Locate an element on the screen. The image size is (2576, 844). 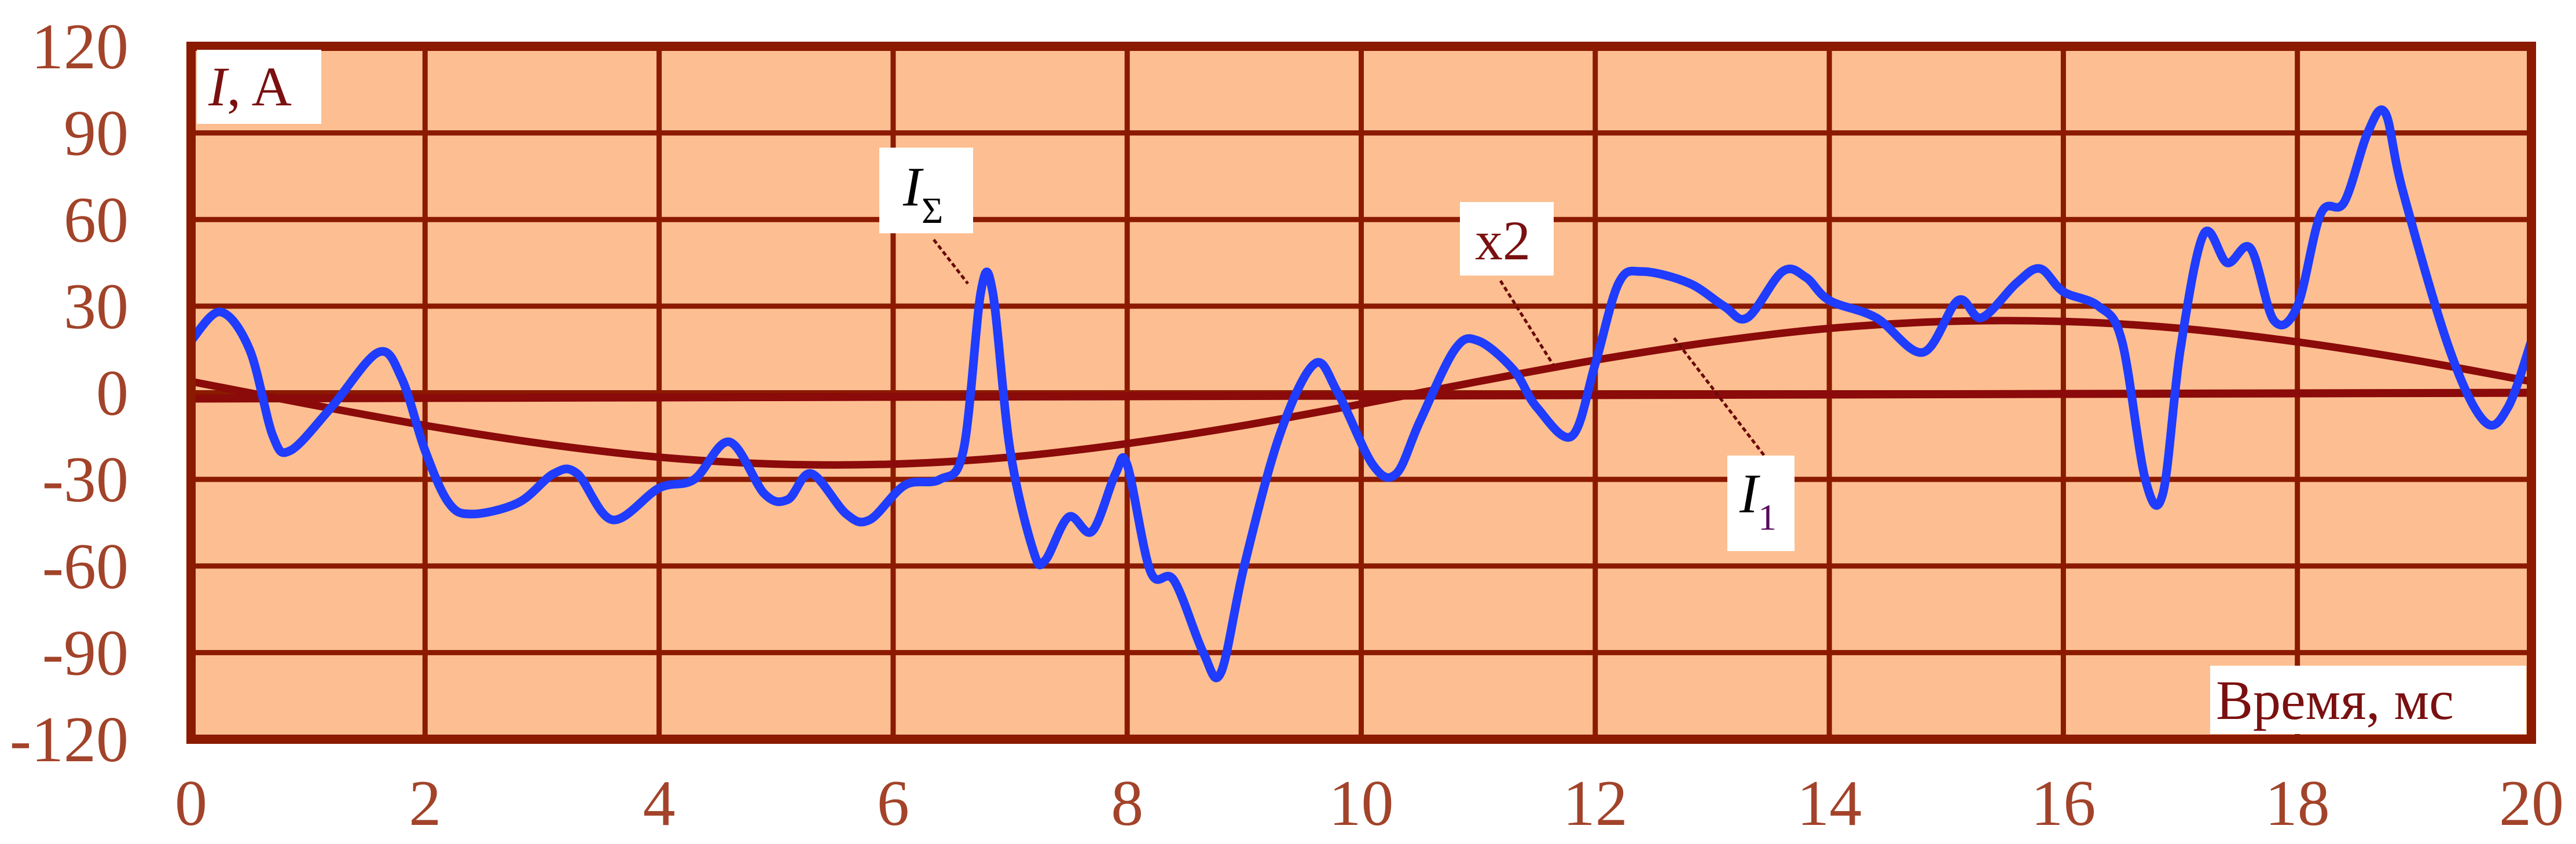
x2-label-box is located at coordinates (1507, 239).